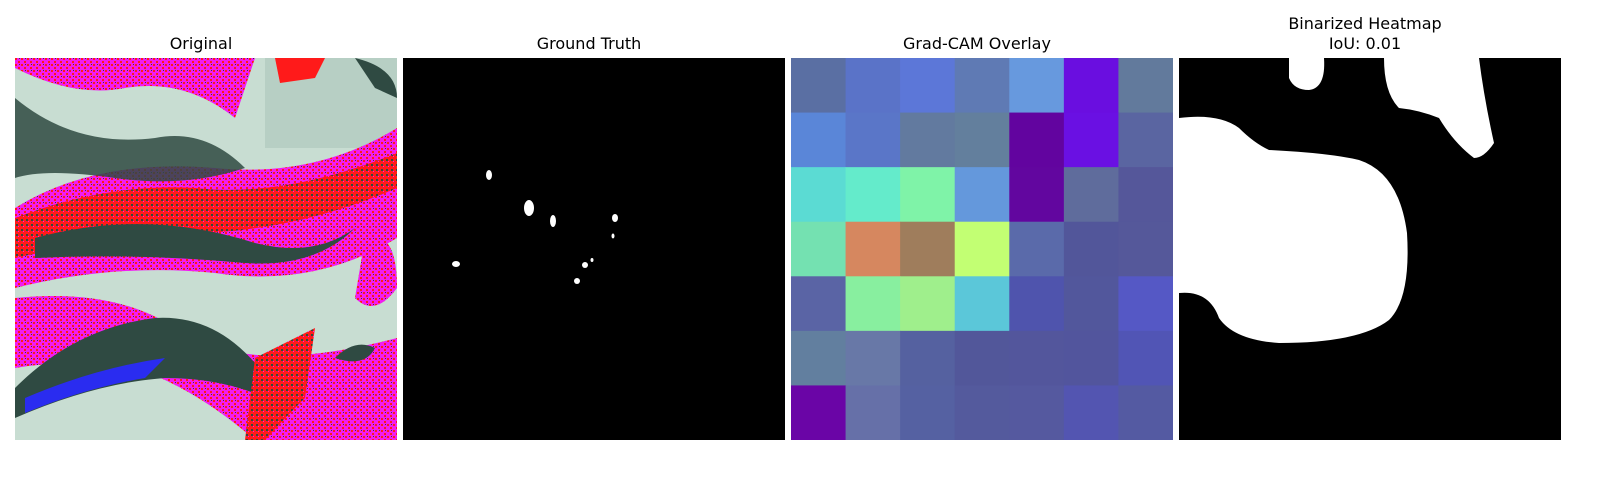  What do you see at coordinates (1439, 108) in the screenshot?
I see `heatmap-region-right` at bounding box center [1439, 108].